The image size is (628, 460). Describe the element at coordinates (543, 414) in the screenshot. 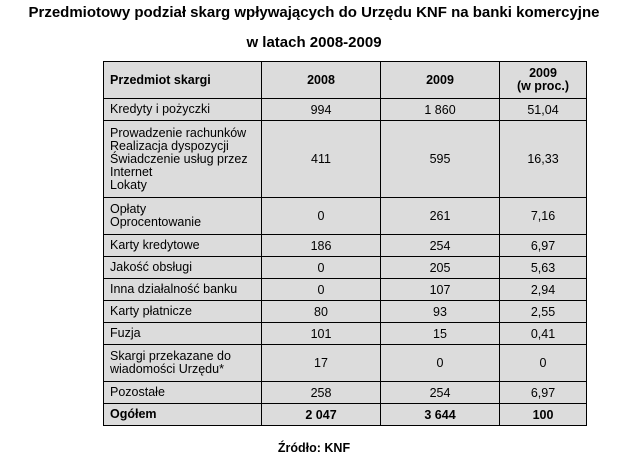

I see `total-percent: 100` at that location.